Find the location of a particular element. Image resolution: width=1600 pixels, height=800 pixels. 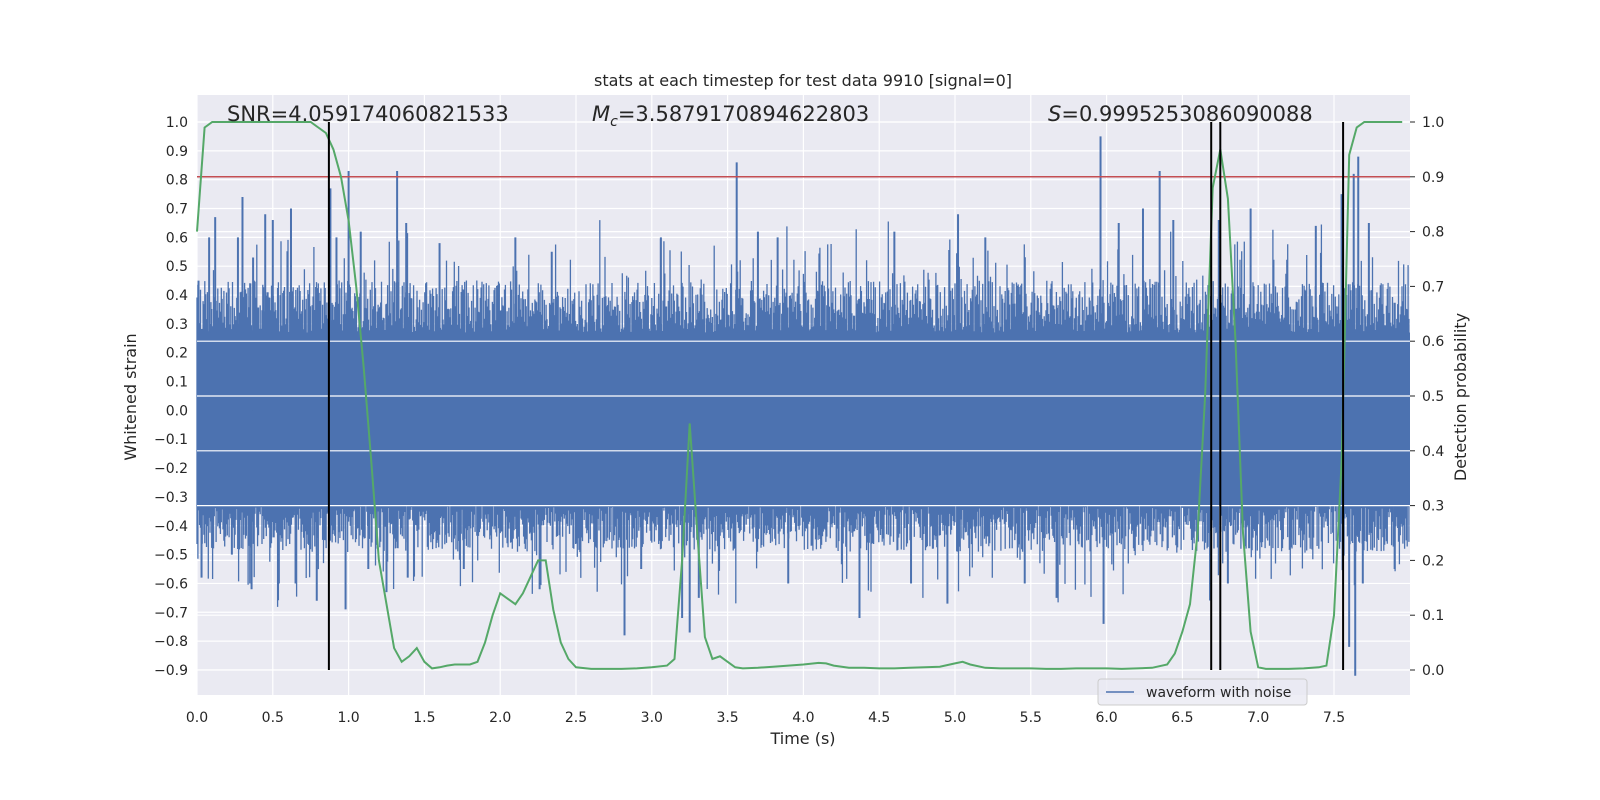

y-tick-label: 0.4 is located at coordinates (177, 296).